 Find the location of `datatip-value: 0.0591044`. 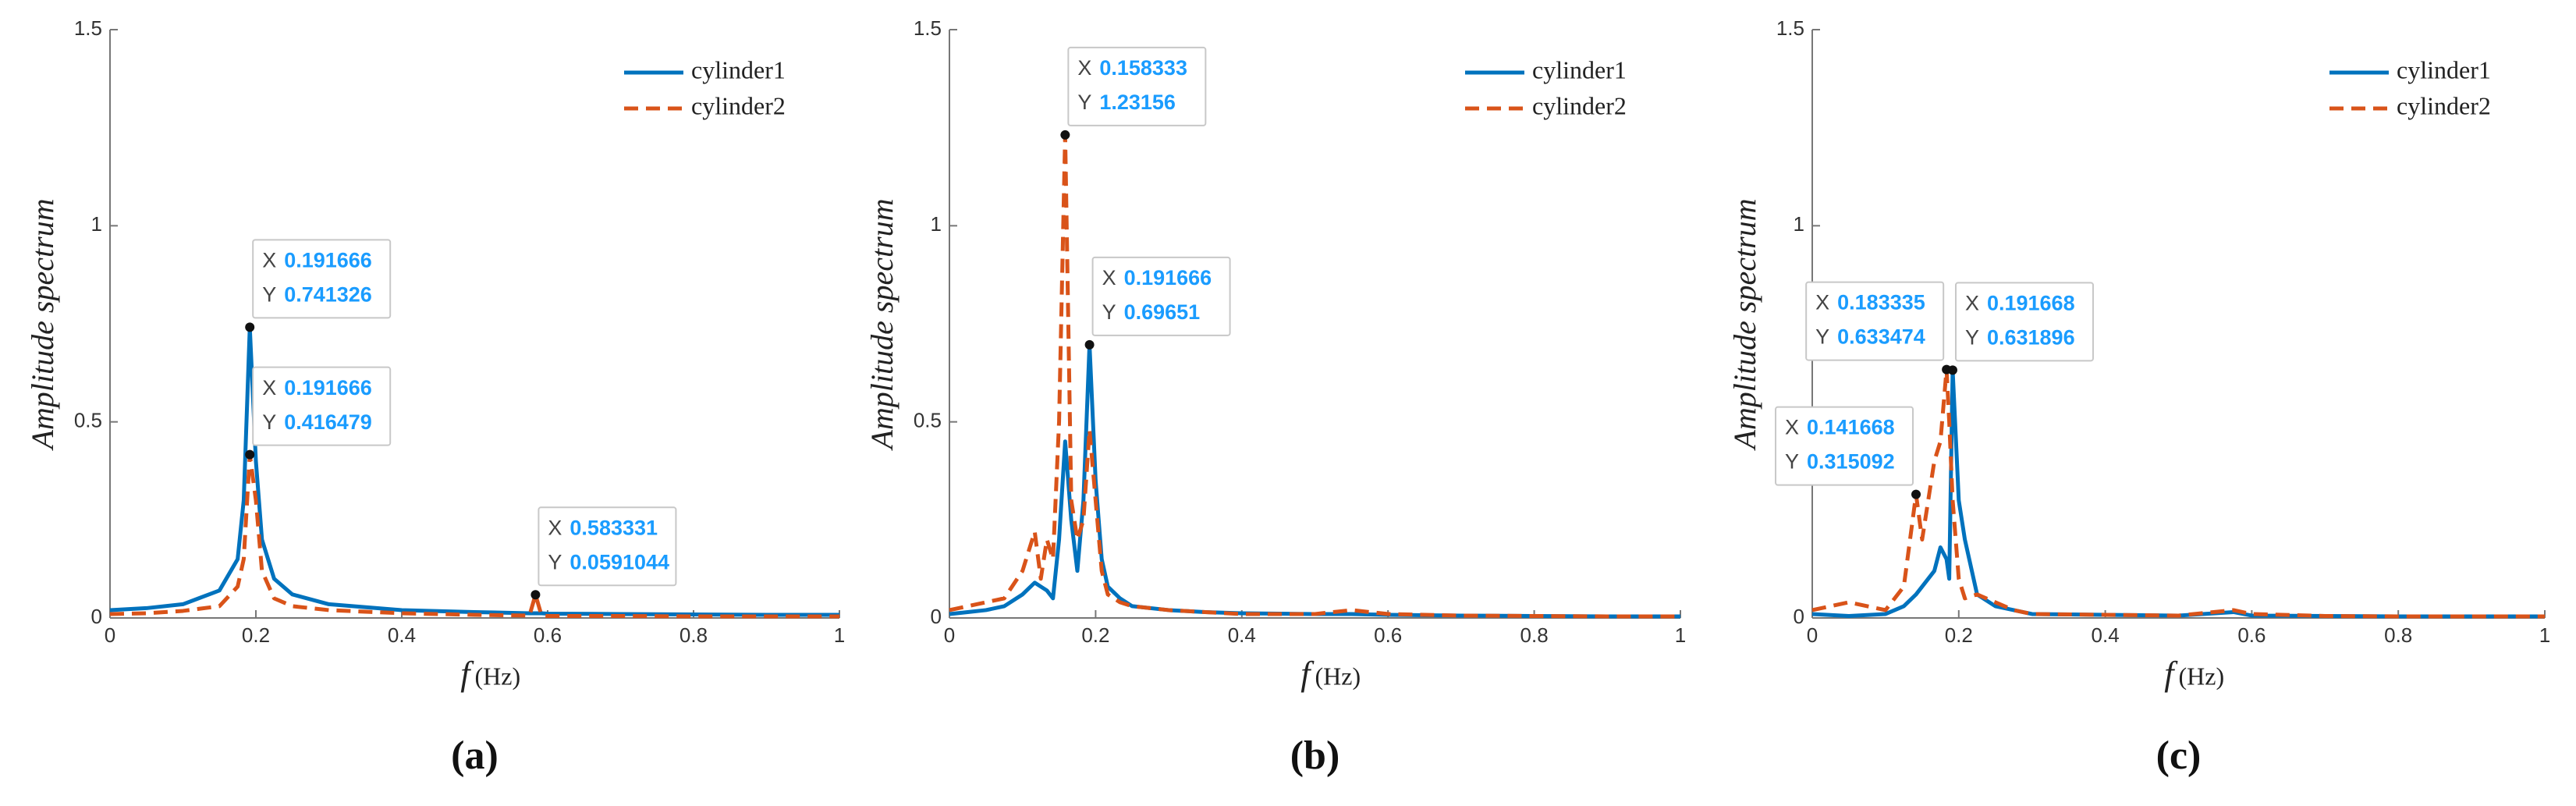

datatip-value: 0.0591044 is located at coordinates (619, 561).